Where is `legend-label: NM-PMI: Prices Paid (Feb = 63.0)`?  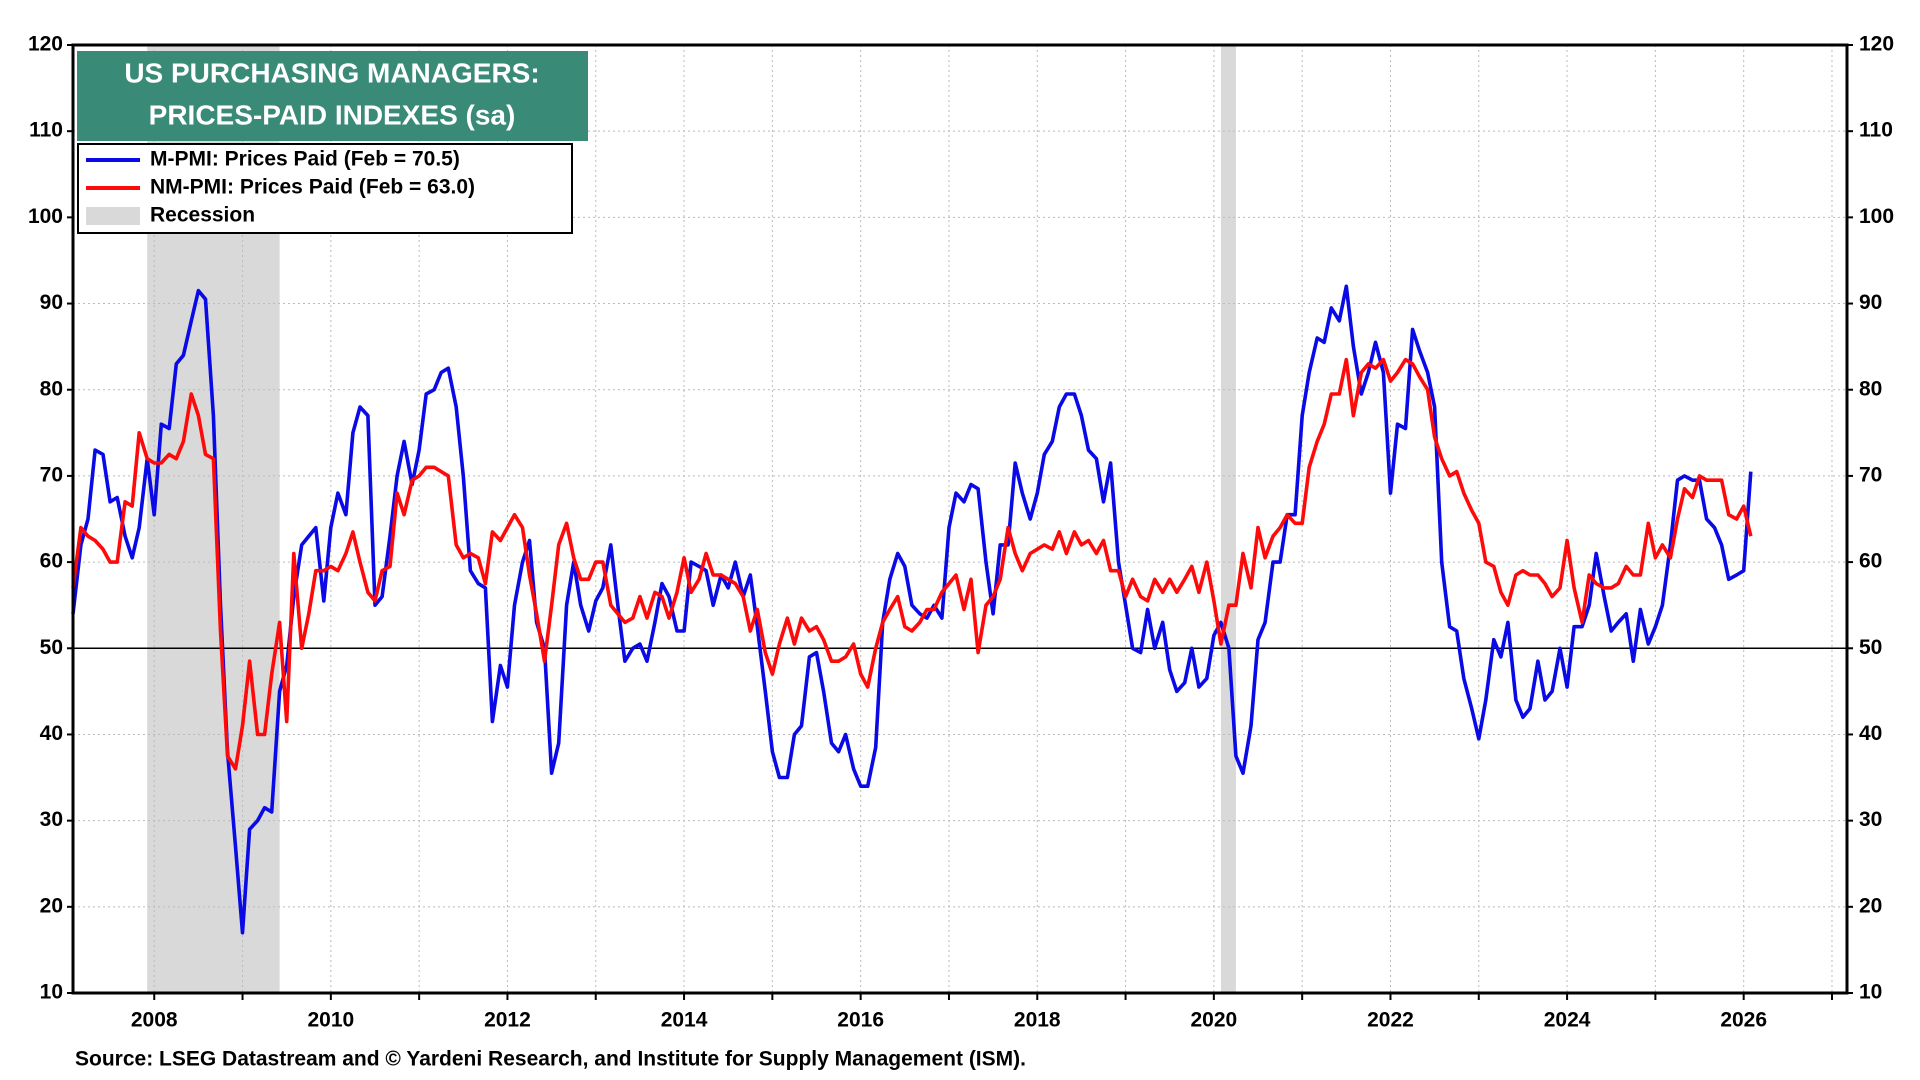
legend-label: NM-PMI: Prices Paid (Feb = 63.0) is located at coordinates (312, 187).